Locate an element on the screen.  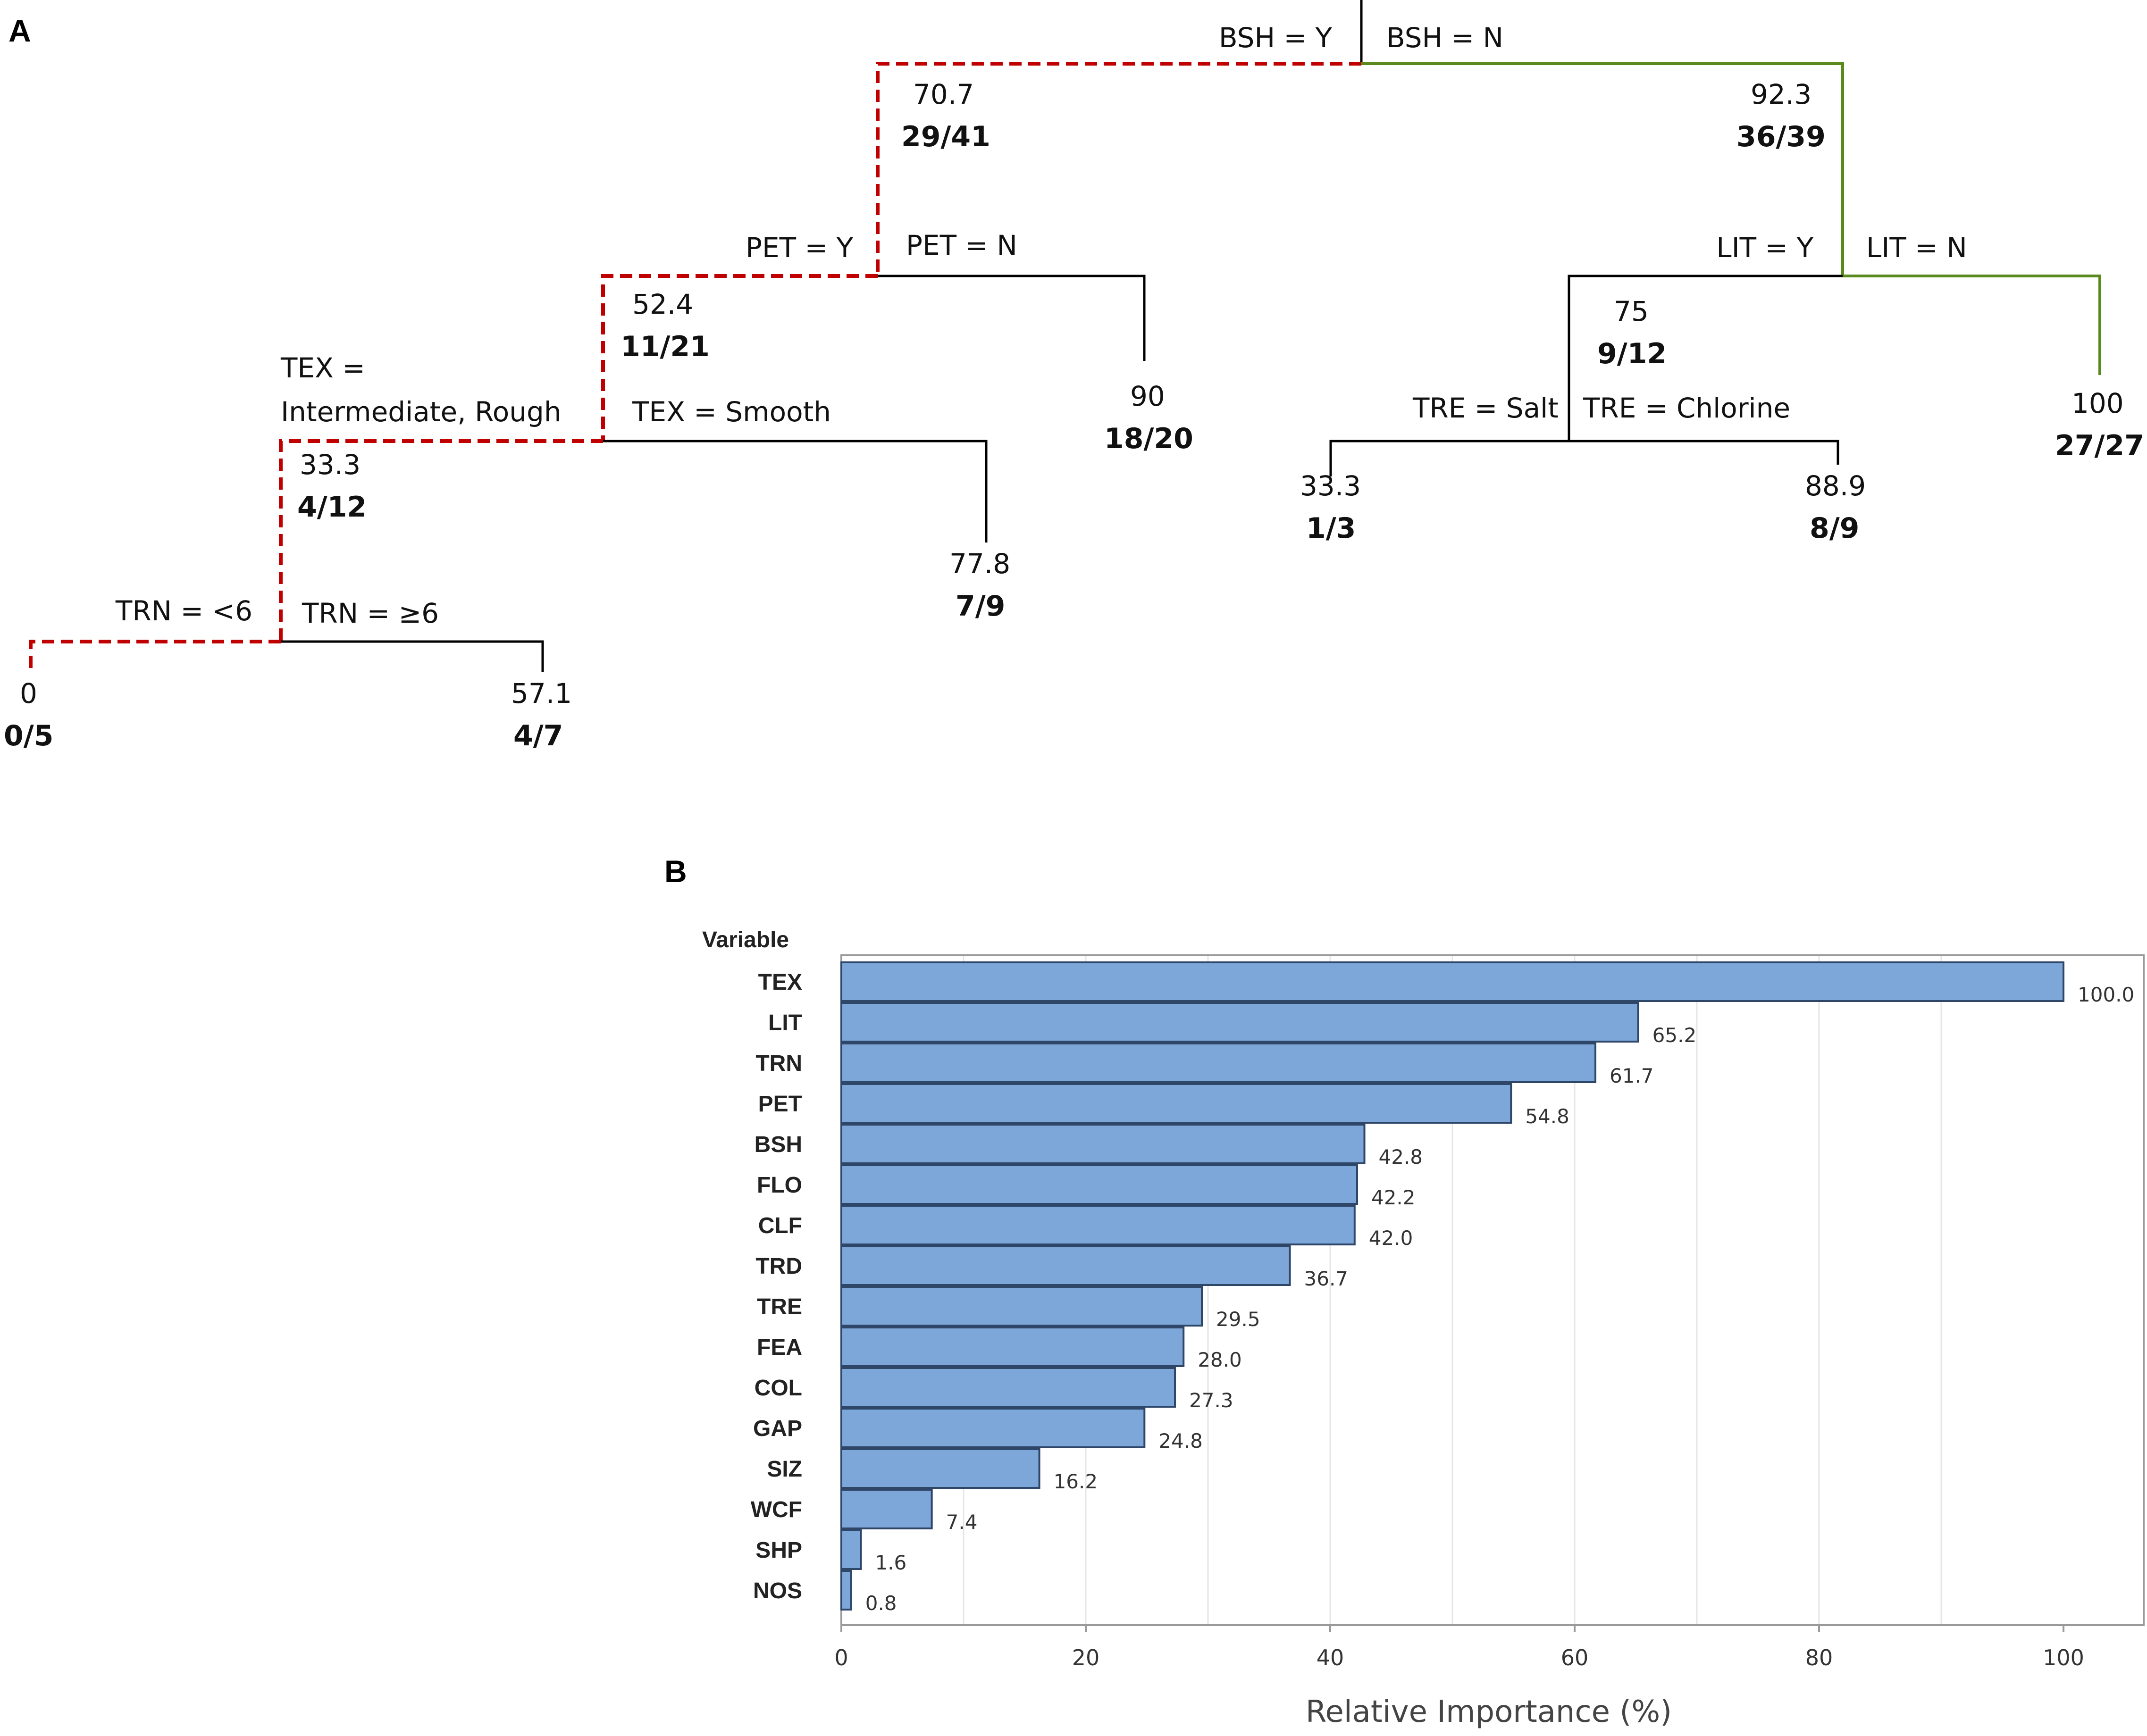
category-label-lit: LIT is located at coordinates (785, 1023).